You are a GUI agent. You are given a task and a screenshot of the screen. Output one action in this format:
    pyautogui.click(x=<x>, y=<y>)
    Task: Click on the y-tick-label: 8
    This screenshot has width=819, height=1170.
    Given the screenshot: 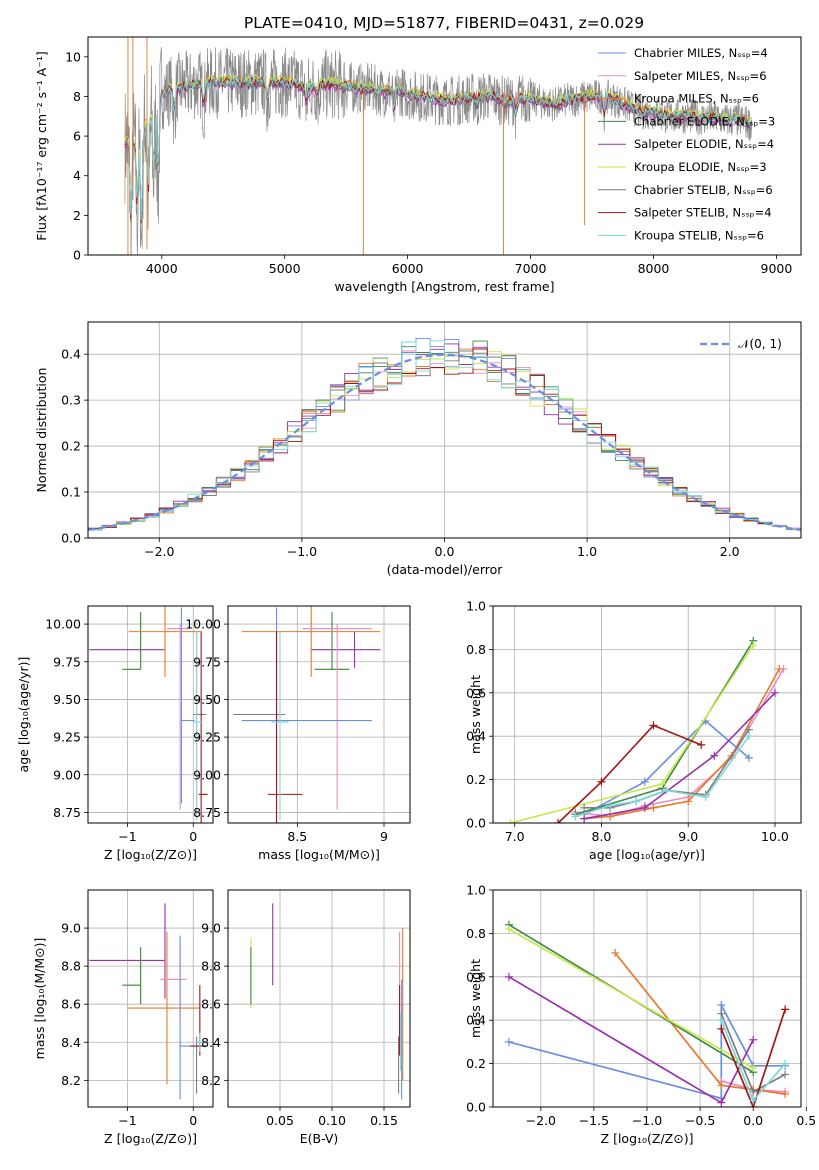 What is the action you would take?
    pyautogui.click(x=77, y=96)
    